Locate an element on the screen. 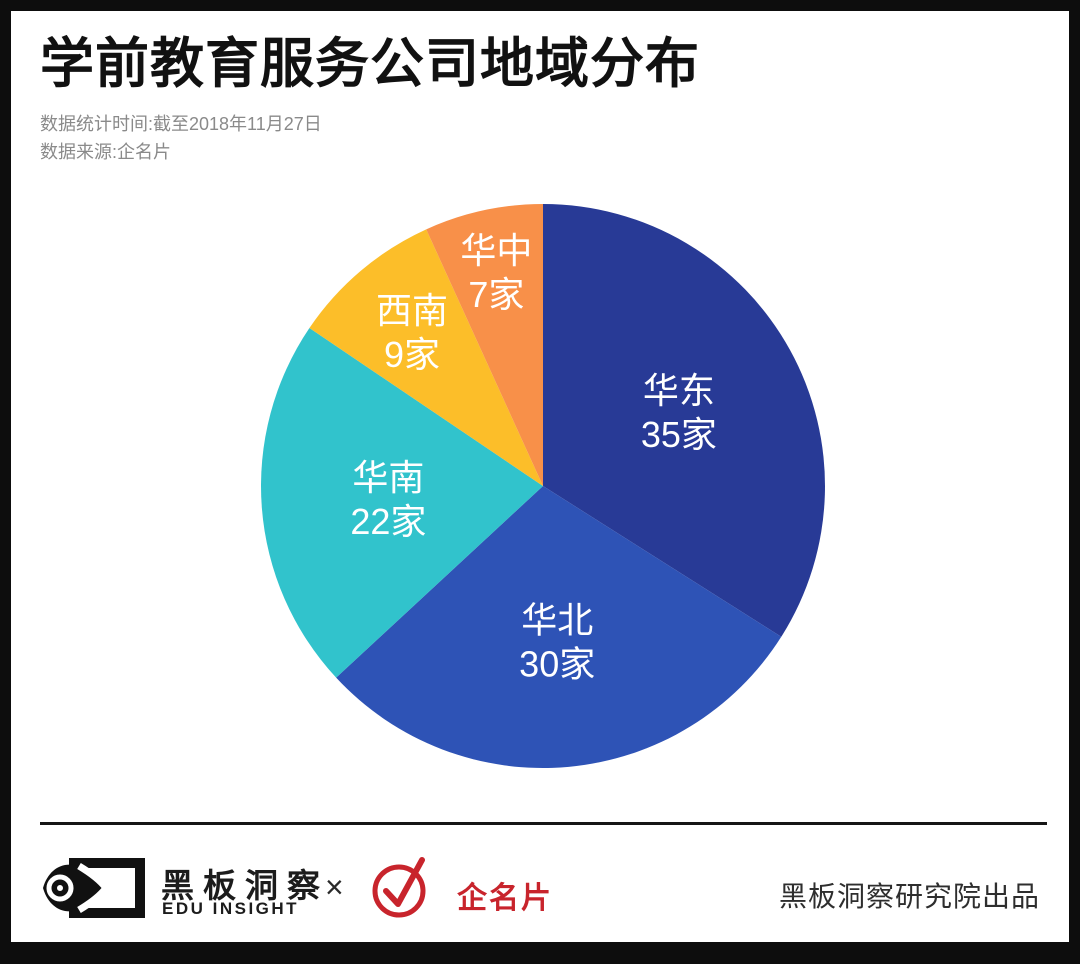  subtitle-stat-time: 数据统计时间:截至2018年11月27日 is located at coordinates (181, 124).